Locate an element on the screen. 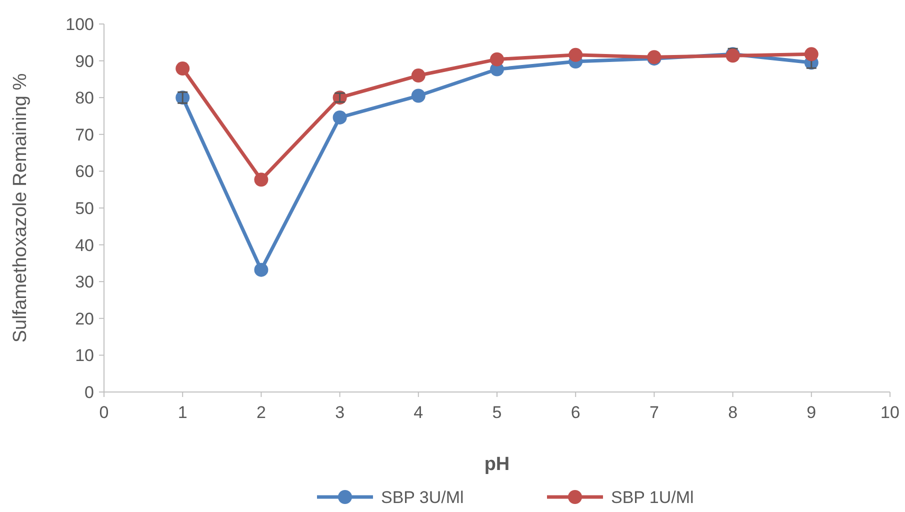  y-tick-label: 90 is located at coordinates (84, 61).